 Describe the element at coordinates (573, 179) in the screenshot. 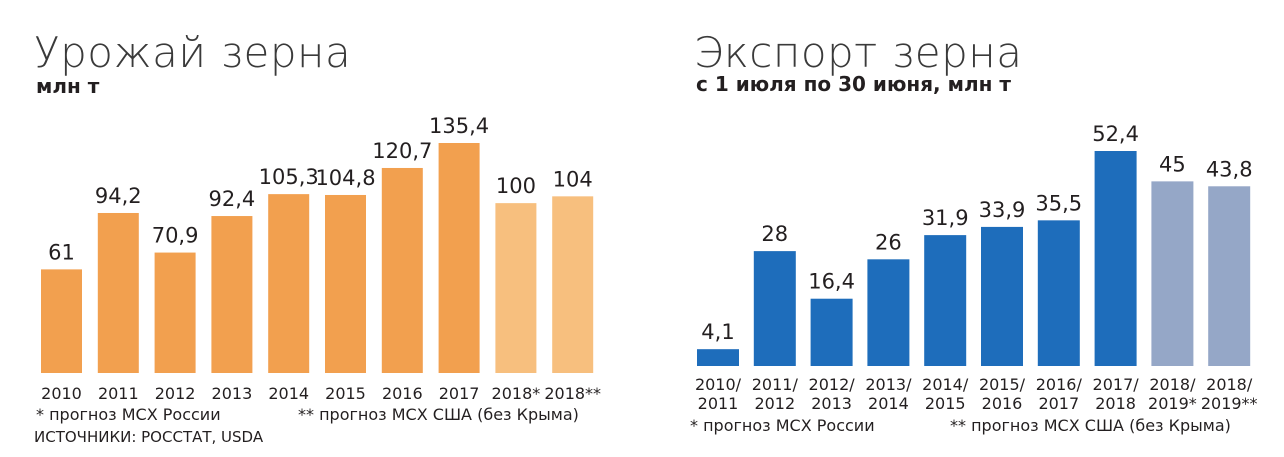

I see `bar-value-label: 104` at that location.